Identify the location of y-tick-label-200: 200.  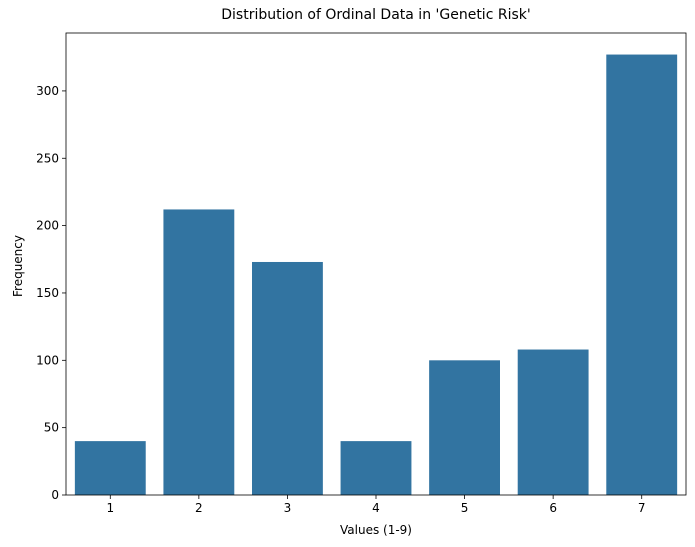
(47, 226).